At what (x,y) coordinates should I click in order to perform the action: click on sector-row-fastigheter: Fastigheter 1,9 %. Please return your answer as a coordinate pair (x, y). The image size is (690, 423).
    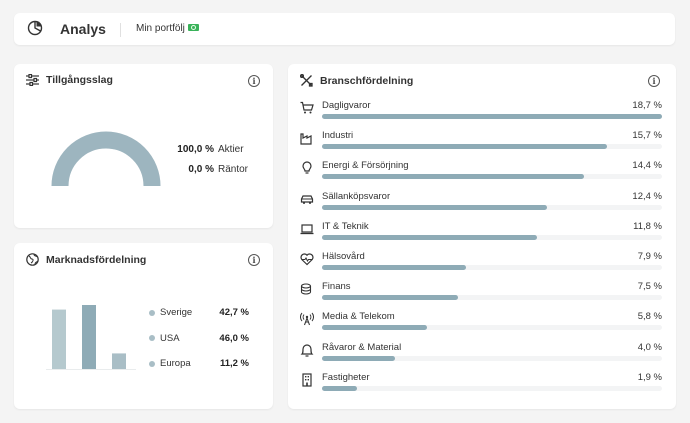
    Looking at the image, I should click on (483, 386).